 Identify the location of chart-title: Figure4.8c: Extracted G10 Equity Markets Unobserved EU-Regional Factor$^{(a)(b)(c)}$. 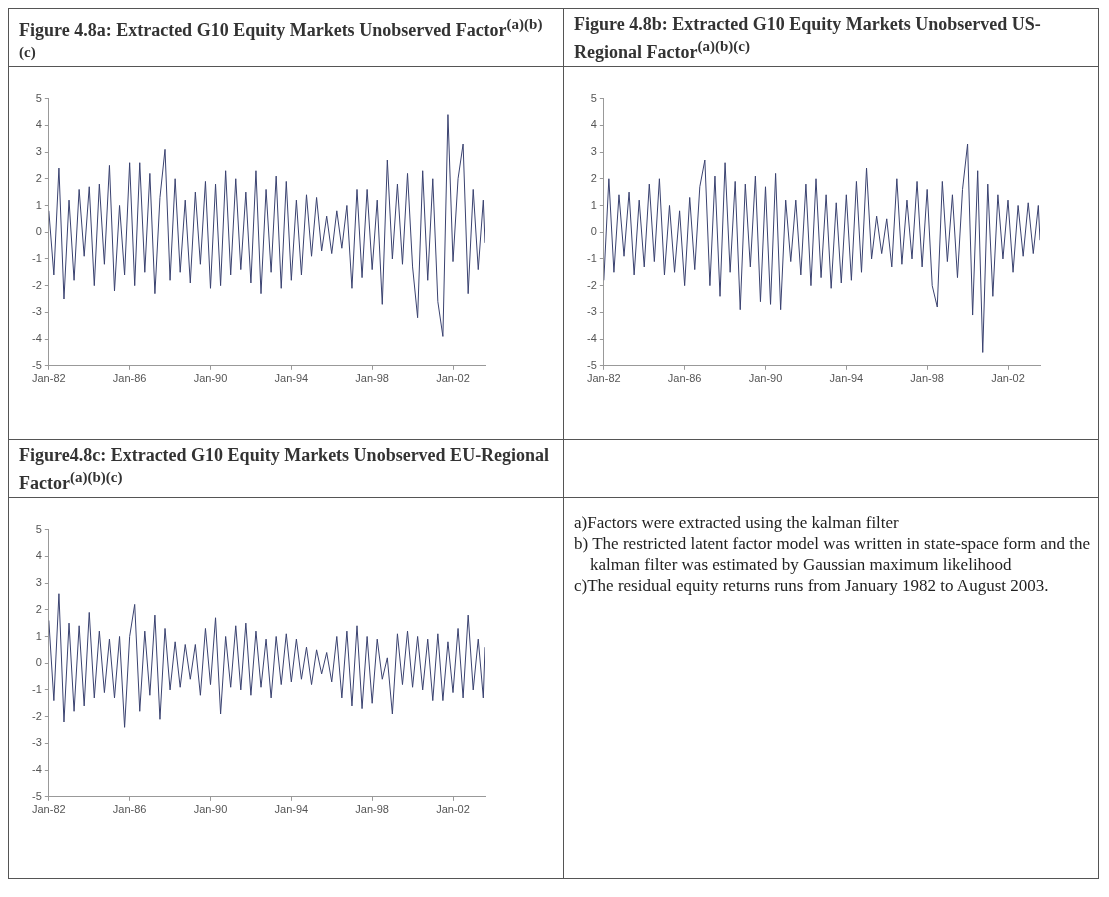
(286, 469).